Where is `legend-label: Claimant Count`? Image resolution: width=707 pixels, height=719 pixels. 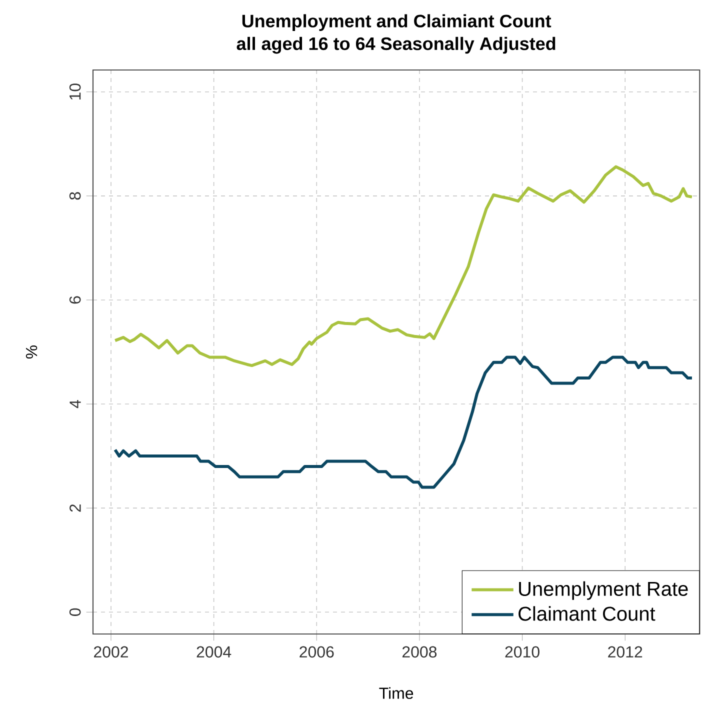 legend-label: Claimant Count is located at coordinates (587, 613).